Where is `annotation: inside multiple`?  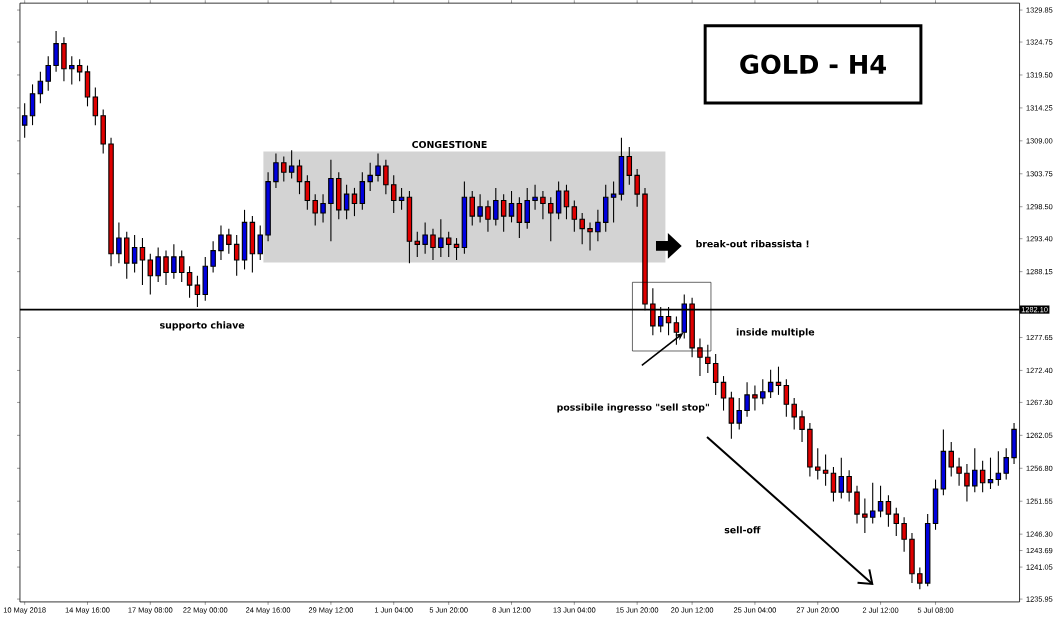
annotation: inside multiple is located at coordinates (775, 333).